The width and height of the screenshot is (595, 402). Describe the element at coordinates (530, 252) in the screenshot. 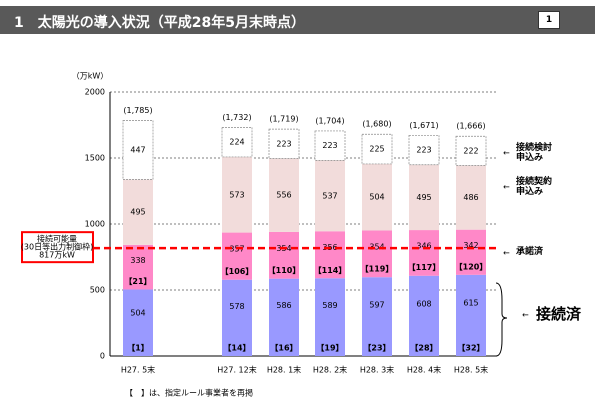

I see `series-label: 承諾済` at that location.